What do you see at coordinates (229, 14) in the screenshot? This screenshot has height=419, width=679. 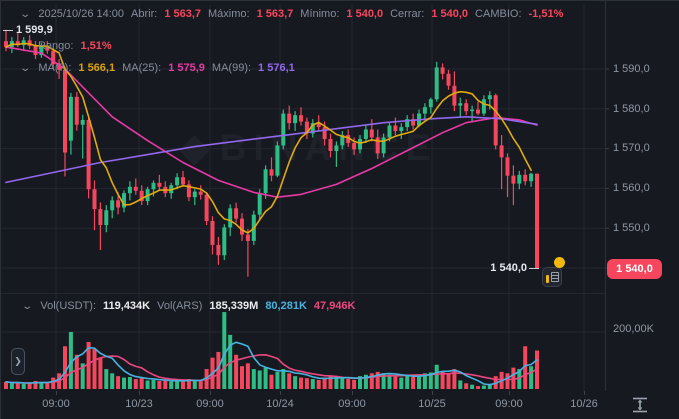 I see `high-label: Máximo:` at bounding box center [229, 14].